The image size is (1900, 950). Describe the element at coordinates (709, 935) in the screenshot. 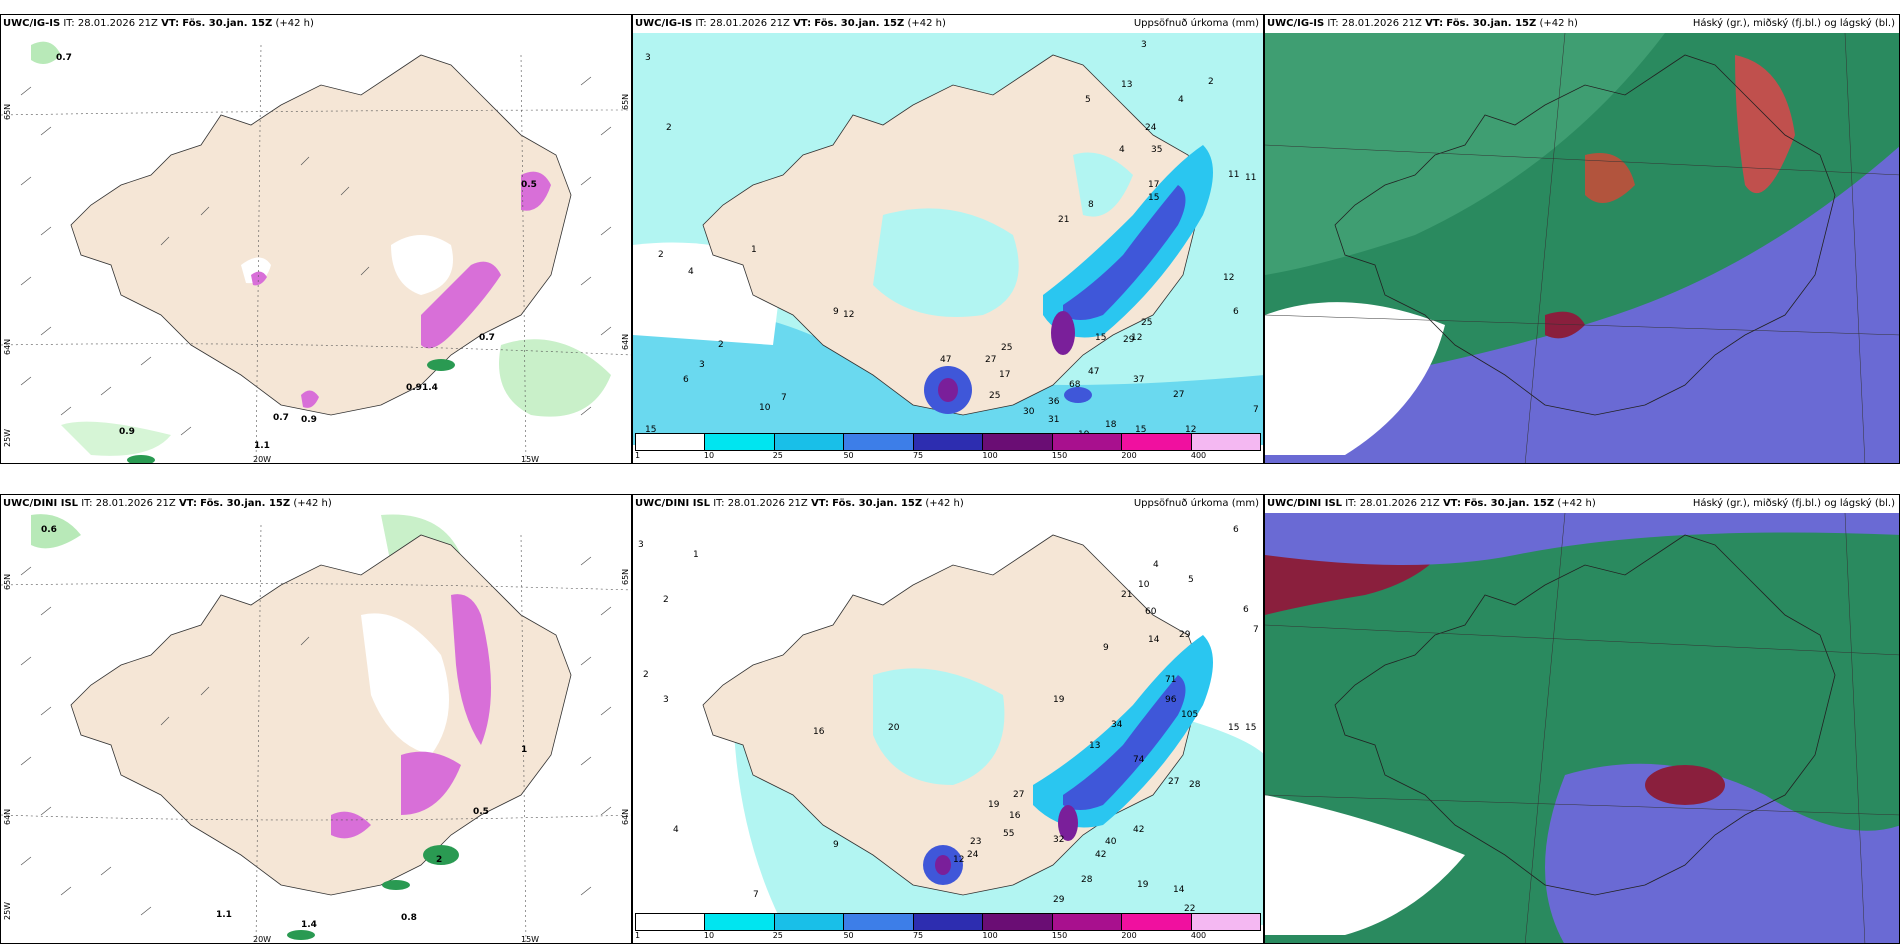

I see `colorbar-tick: 10` at that location.